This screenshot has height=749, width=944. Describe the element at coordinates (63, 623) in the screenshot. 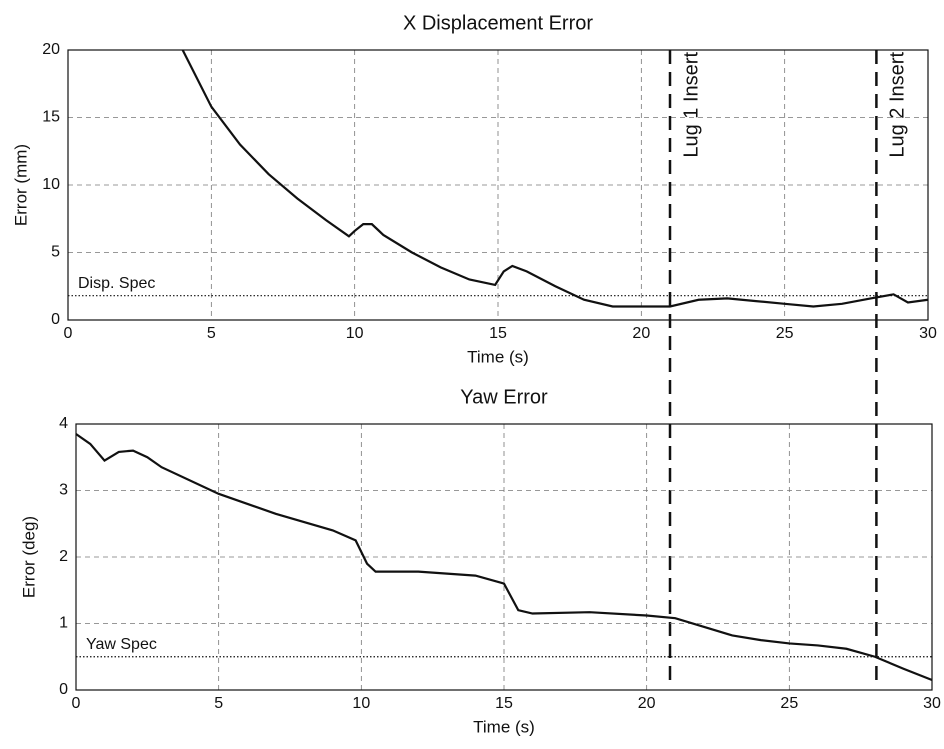

I see `y-tick-label: 1` at that location.